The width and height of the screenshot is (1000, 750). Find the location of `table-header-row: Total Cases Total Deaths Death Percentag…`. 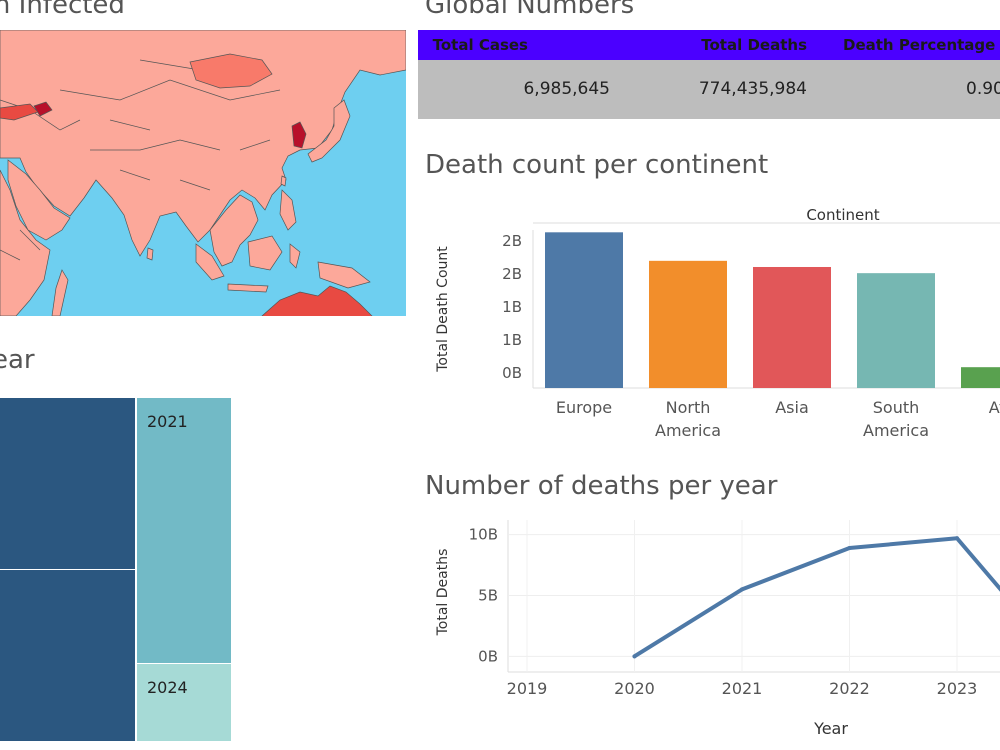

table-header-row: Total Cases Total Deaths Death Percentag… is located at coordinates (709, 45).